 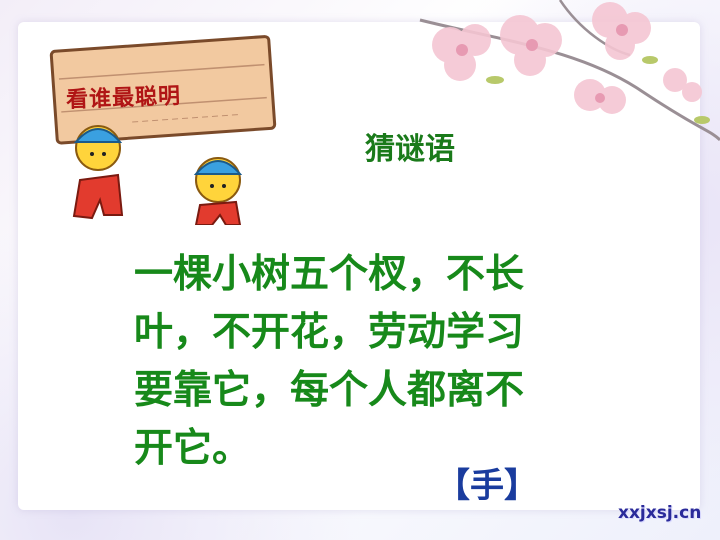 I want to click on riddle-line: 开它。, so click(x=193, y=448).